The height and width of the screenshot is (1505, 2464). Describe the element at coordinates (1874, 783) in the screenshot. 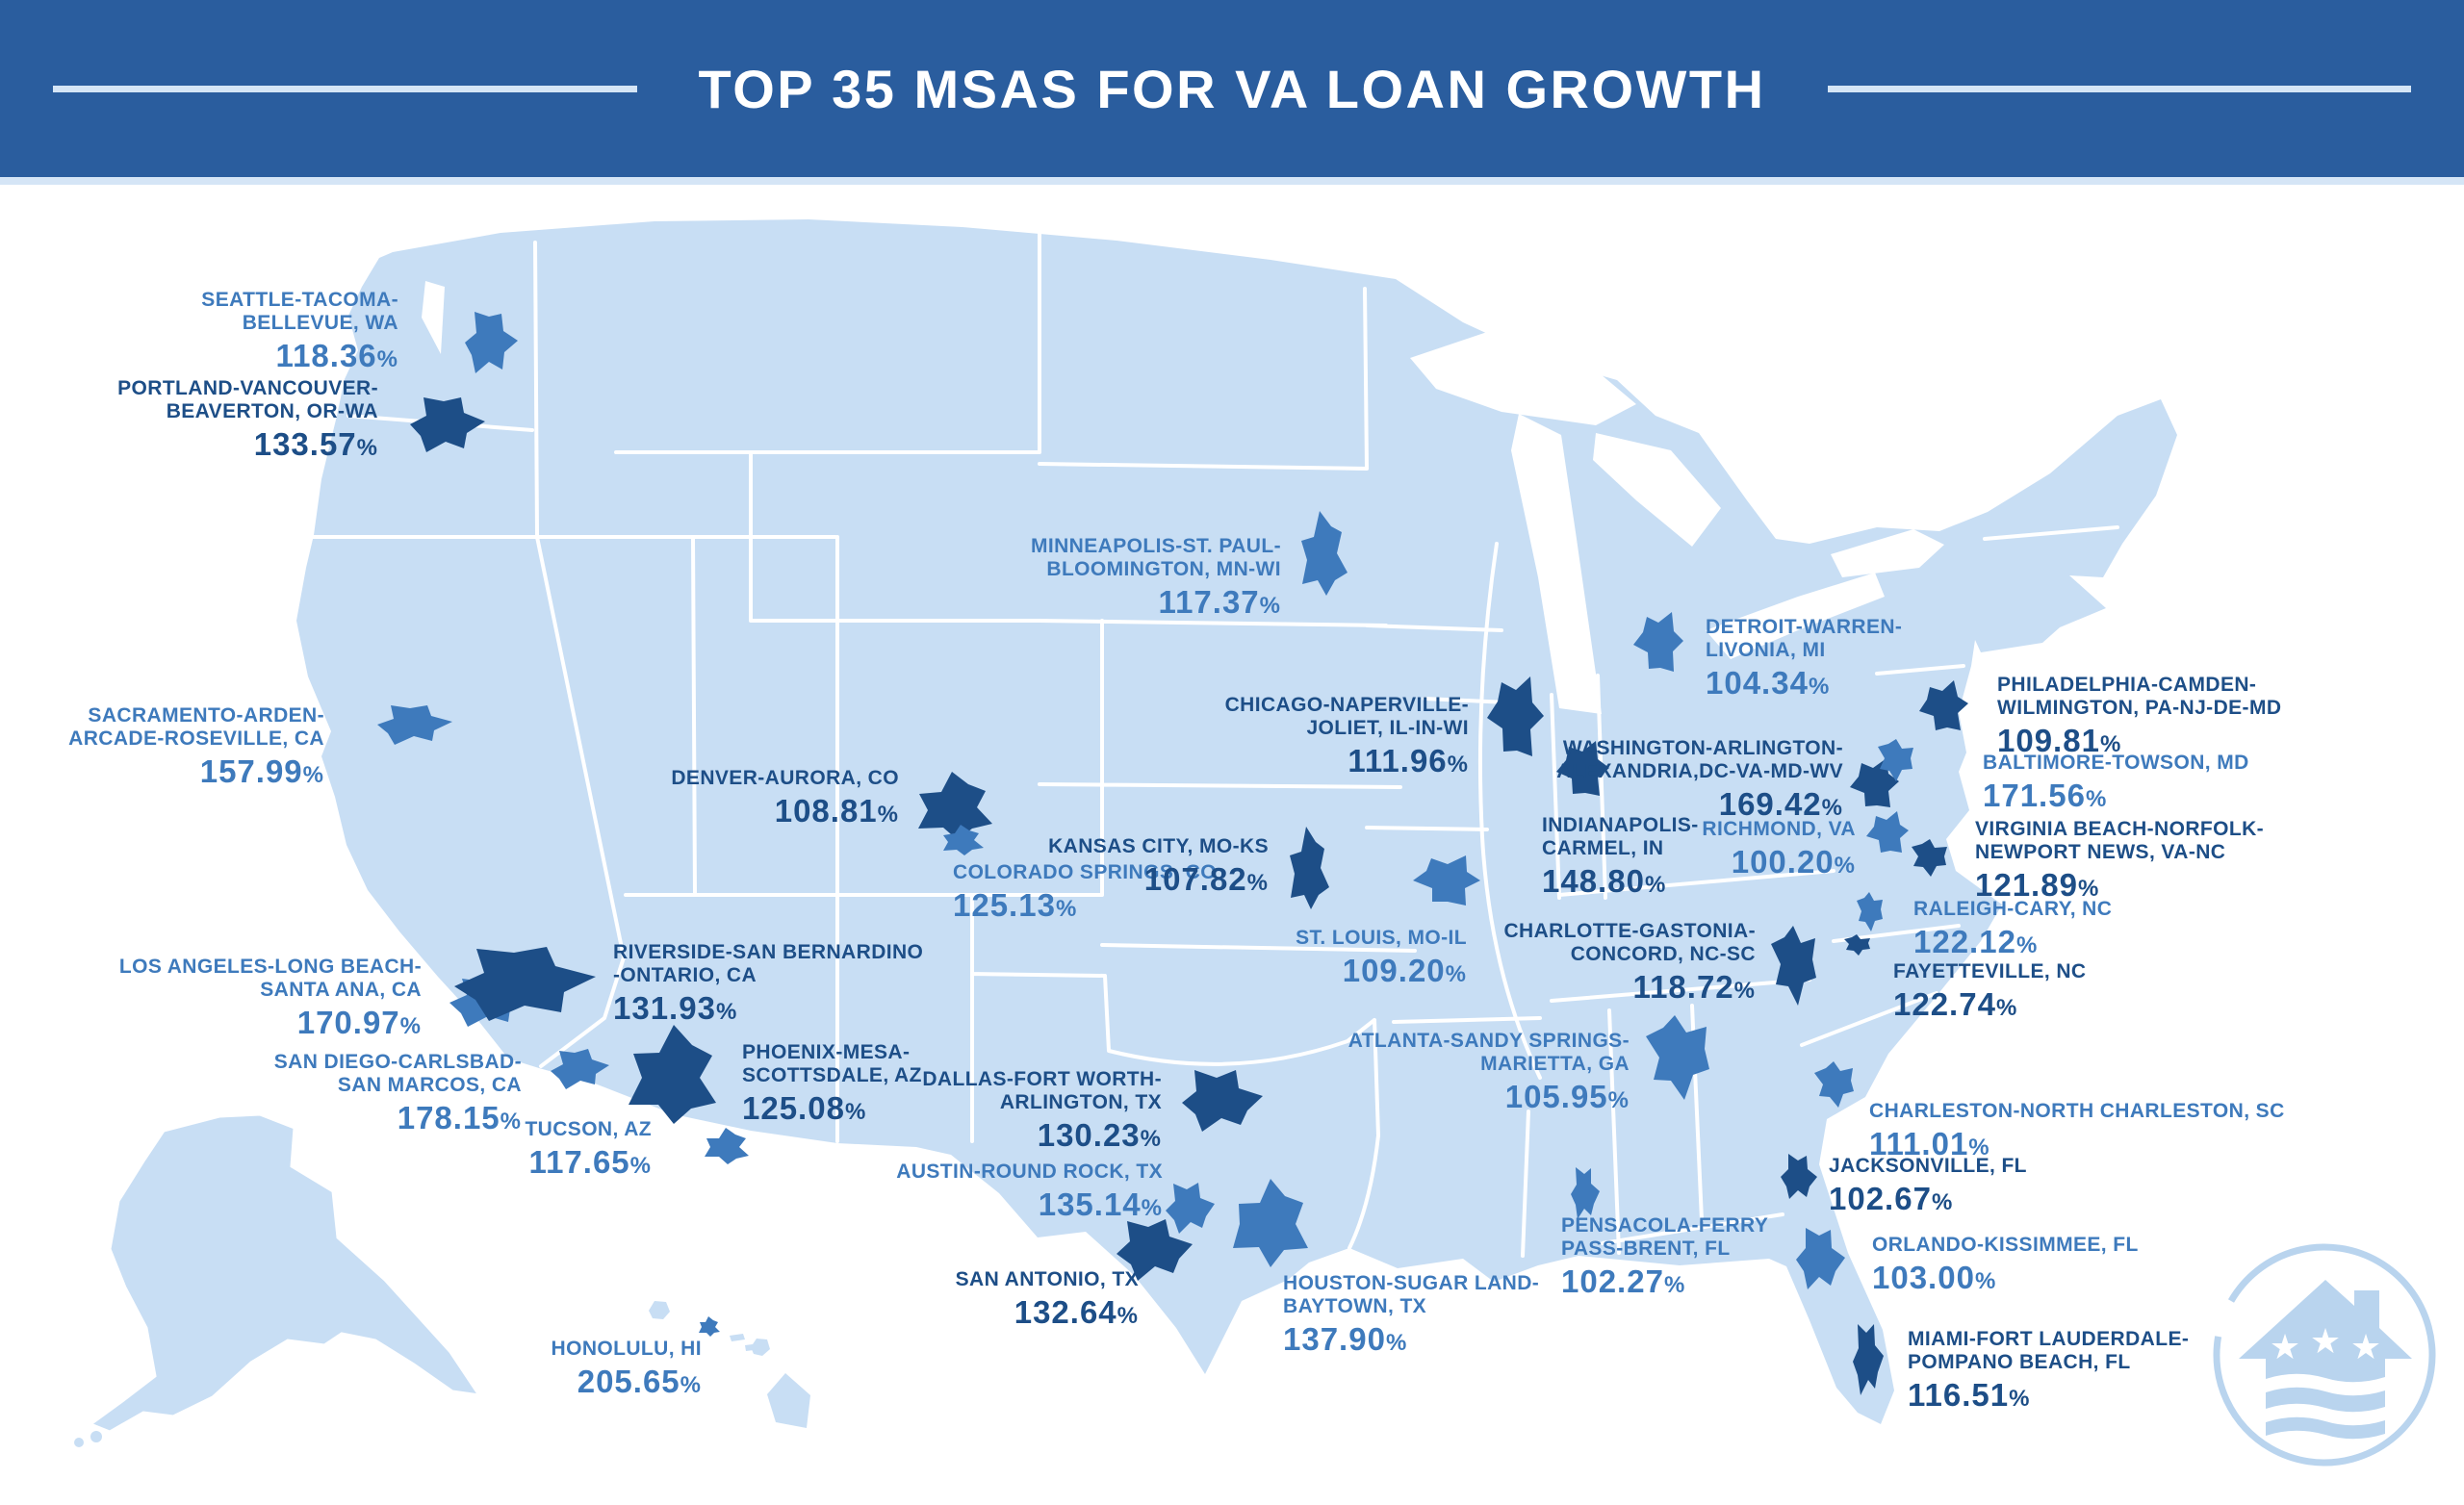

I see `msa-shape-washington` at that location.